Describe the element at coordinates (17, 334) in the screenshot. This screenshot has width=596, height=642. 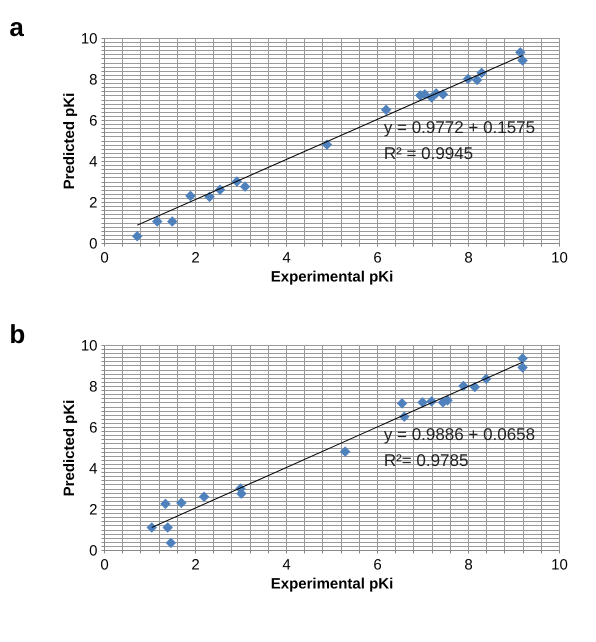
I see `chart-title: b` at that location.